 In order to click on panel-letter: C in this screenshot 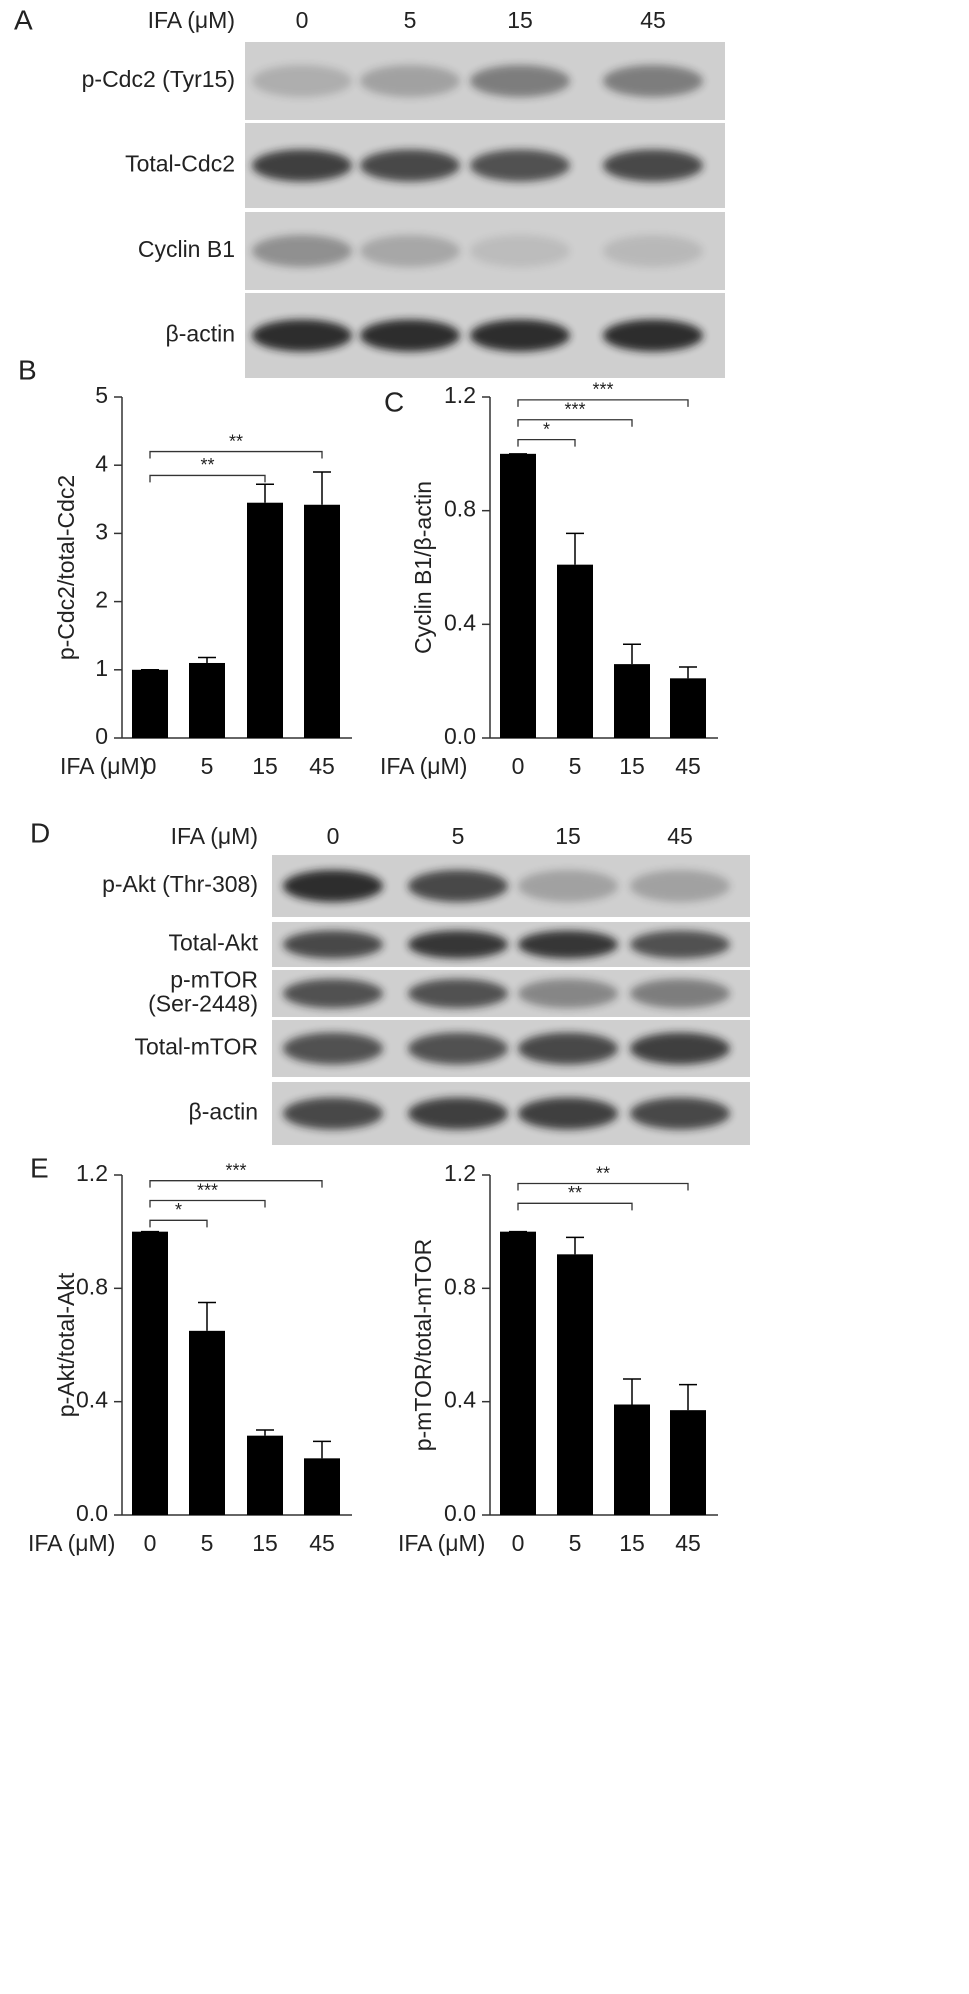, I will do `click(394, 401)`.